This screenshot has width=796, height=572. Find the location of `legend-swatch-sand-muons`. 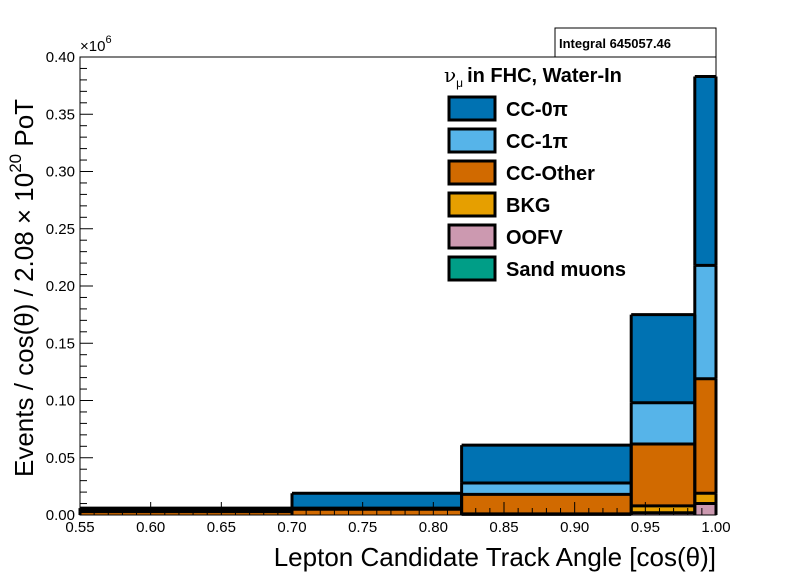

legend-swatch-sand-muons is located at coordinates (472, 268).